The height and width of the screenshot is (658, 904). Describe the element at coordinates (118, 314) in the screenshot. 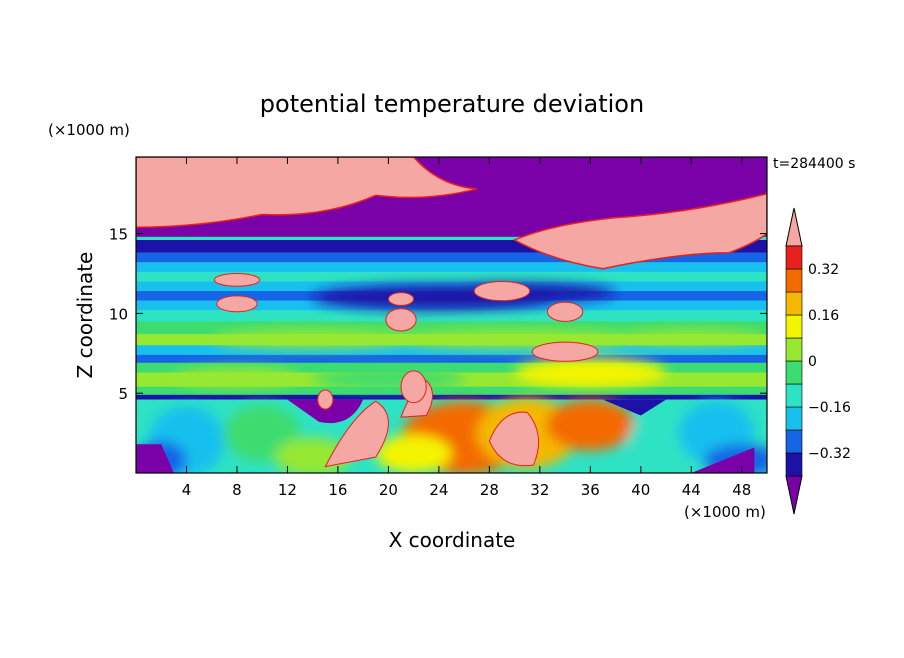

I see `y-tick-label-1: 10` at that location.